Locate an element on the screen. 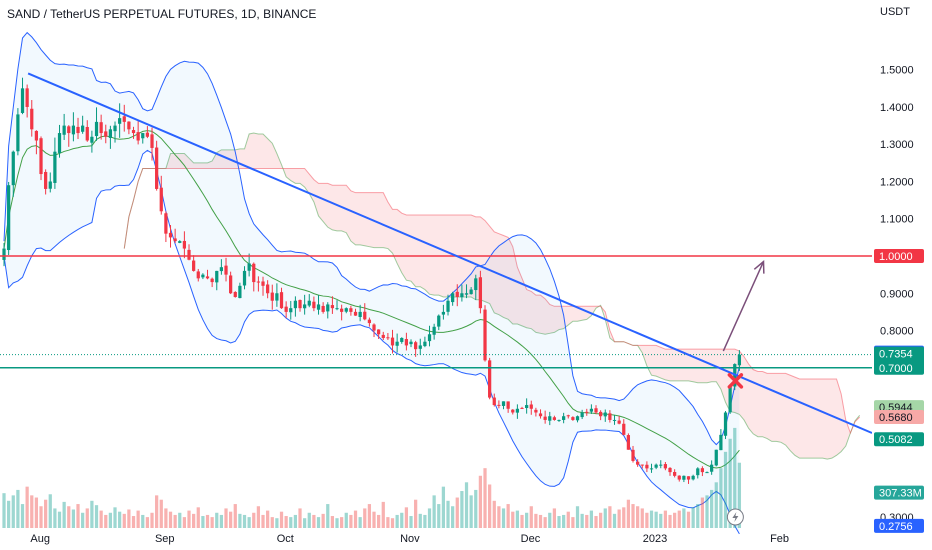 The image size is (932, 550). x-tick-label: Oct is located at coordinates (285, 539).